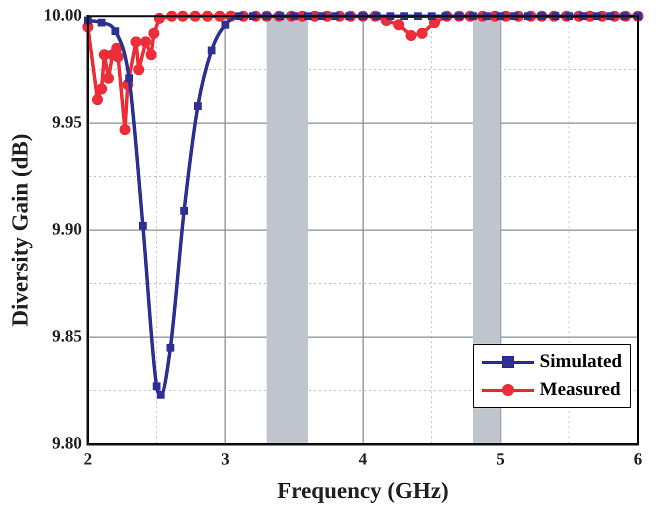 The image size is (663, 512). I want to click on x-tick-label: 3, so click(225, 459).